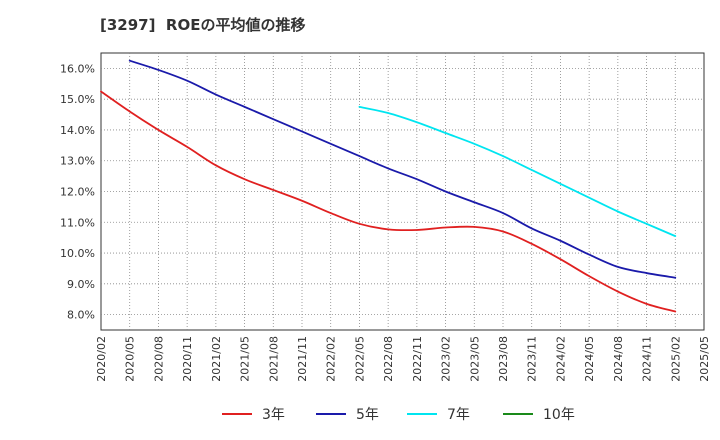 The height and width of the screenshot is (440, 720). What do you see at coordinates (446, 359) in the screenshot?
I see `x-tick-label: 2023/02` at bounding box center [446, 359].